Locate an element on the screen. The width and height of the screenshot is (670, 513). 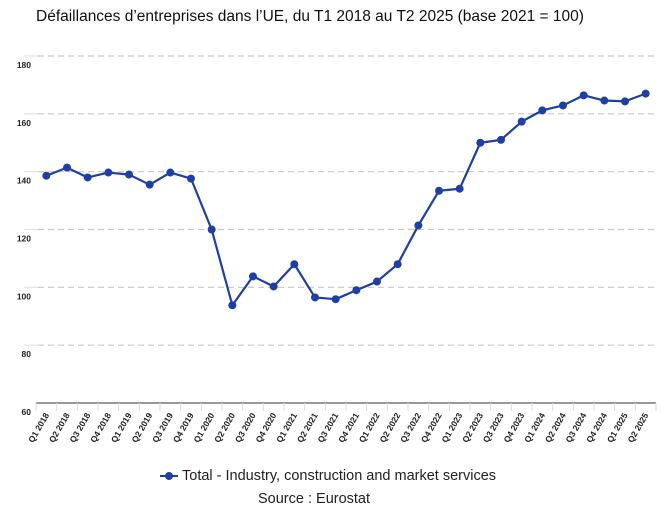
y-tick-label: 160 is located at coordinates (24, 123).